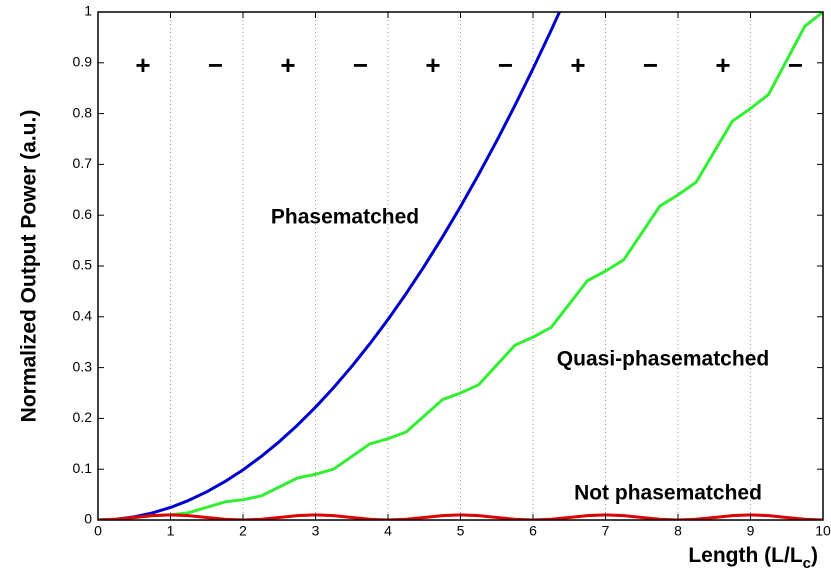  Describe the element at coordinates (388, 531) in the screenshot. I see `x-tick-label: 4` at that location.